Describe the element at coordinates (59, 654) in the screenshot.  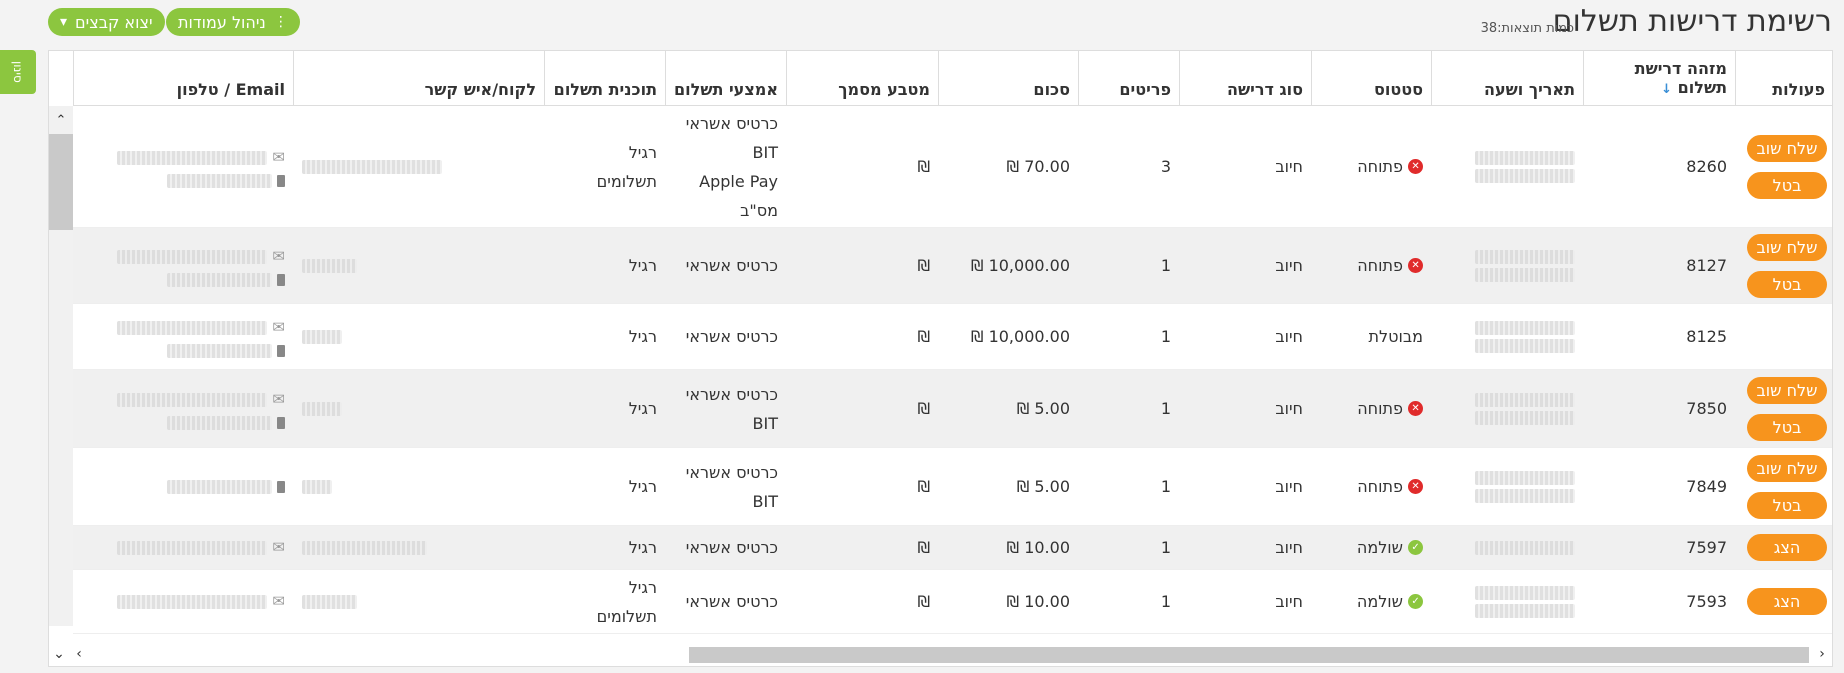
I see `scroll-down-icon: ⌄` at that location.